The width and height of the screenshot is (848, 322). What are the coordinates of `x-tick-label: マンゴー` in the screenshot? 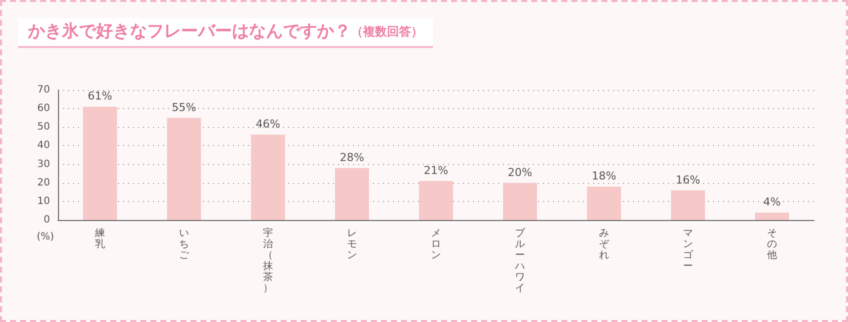 It's located at (688, 250).